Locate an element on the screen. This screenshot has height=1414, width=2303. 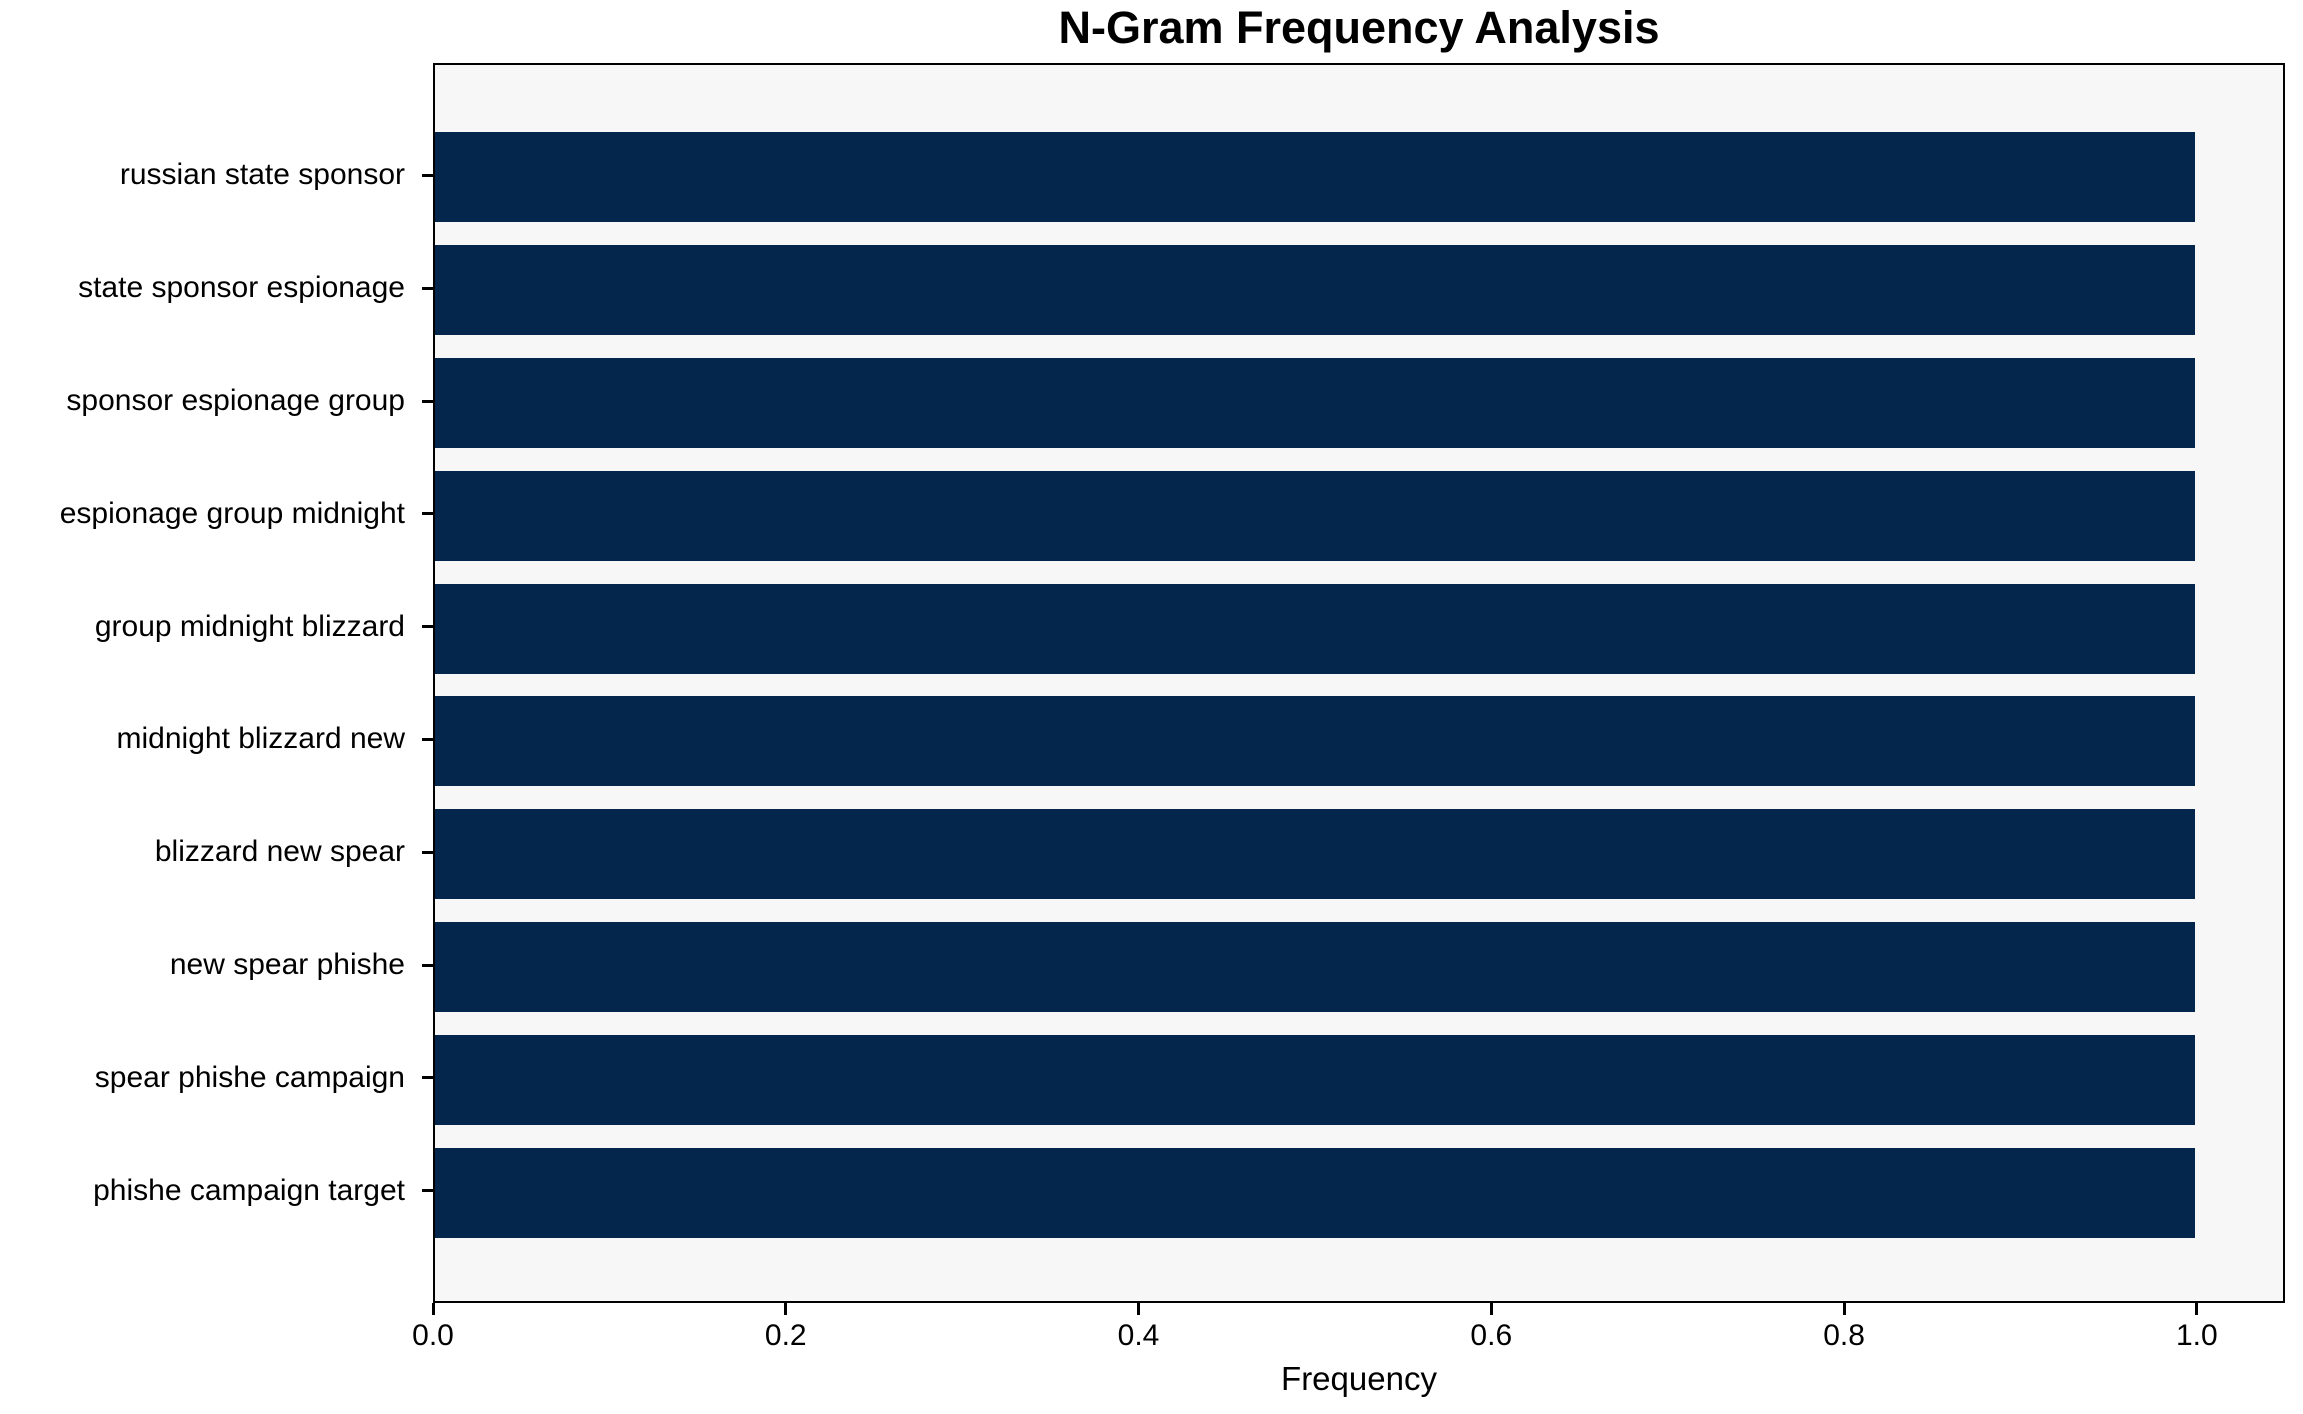
y-tick-label: russian state sponsor is located at coordinates (262, 175).